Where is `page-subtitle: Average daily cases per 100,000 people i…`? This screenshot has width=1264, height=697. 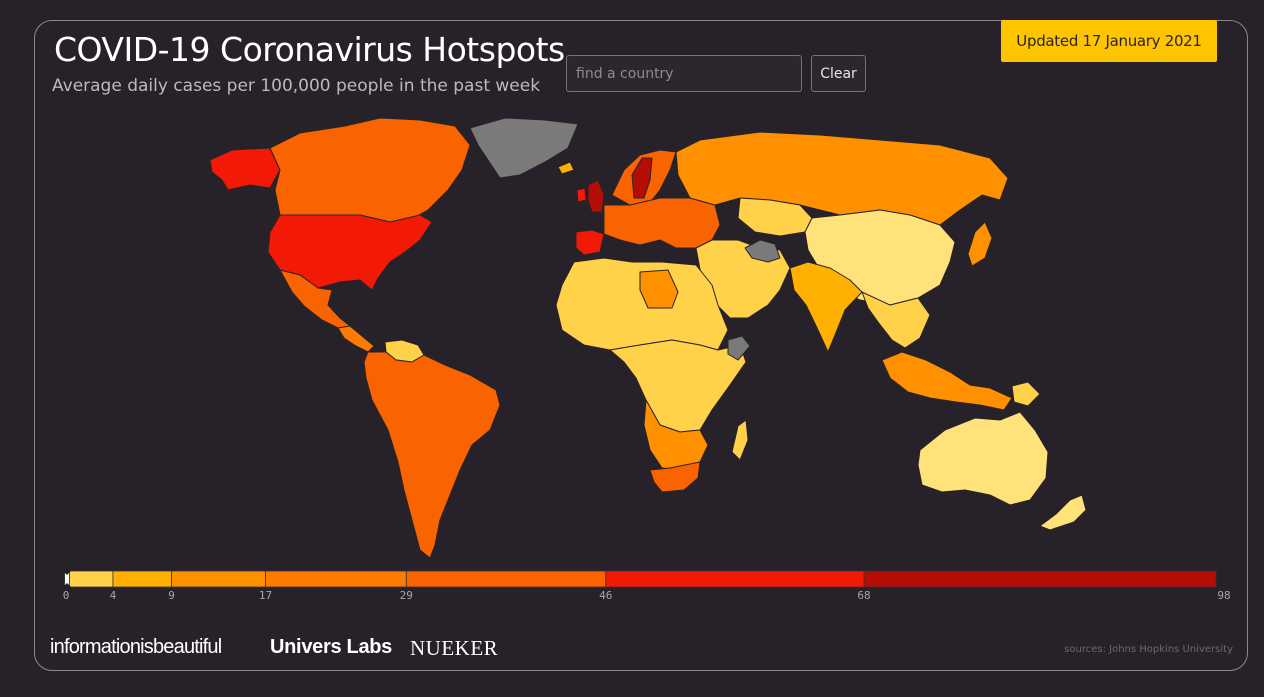
page-subtitle: Average daily cases per 100,000 people i… is located at coordinates (296, 86).